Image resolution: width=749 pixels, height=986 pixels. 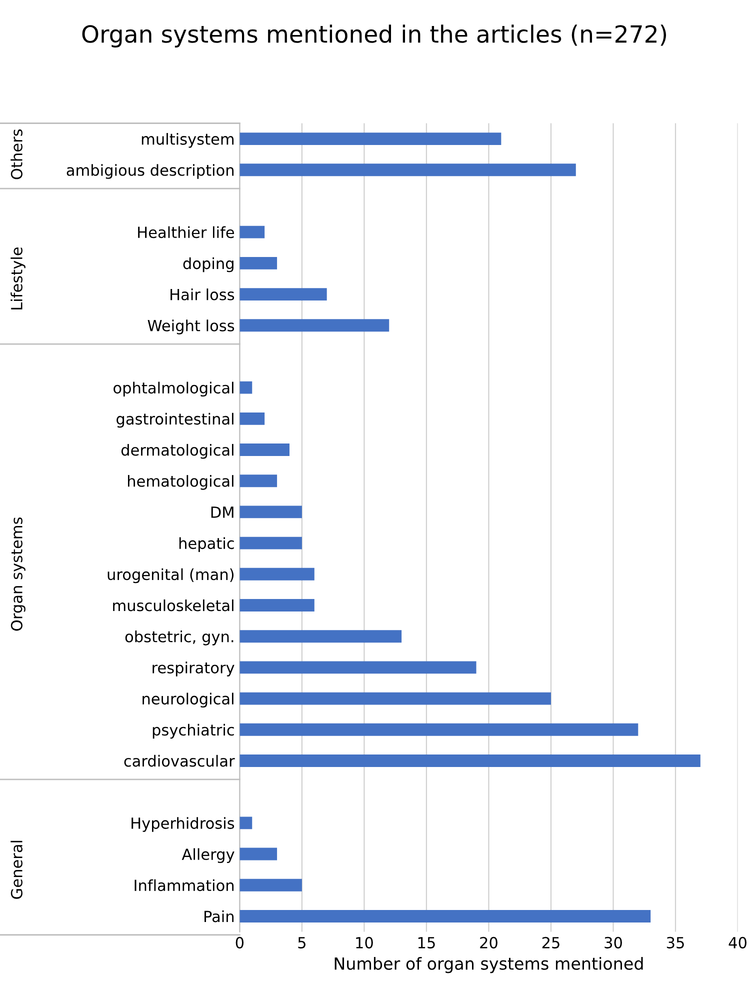 I want to click on y-tick-label: Hyperhidrosis, so click(x=183, y=824).